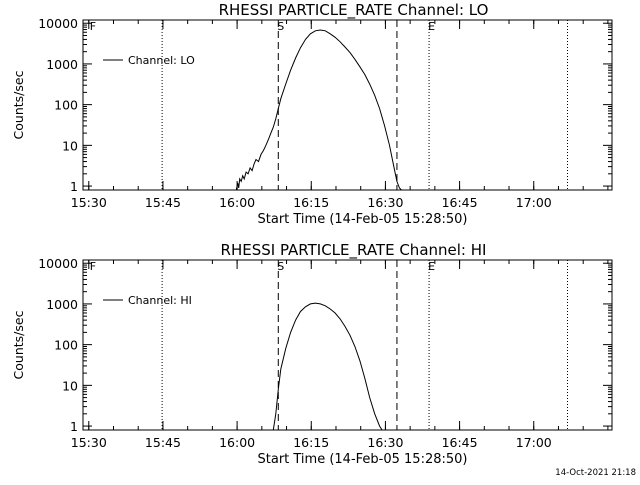  What do you see at coordinates (161, 60) in the screenshot?
I see `legend-label: Channel: LO` at bounding box center [161, 60].